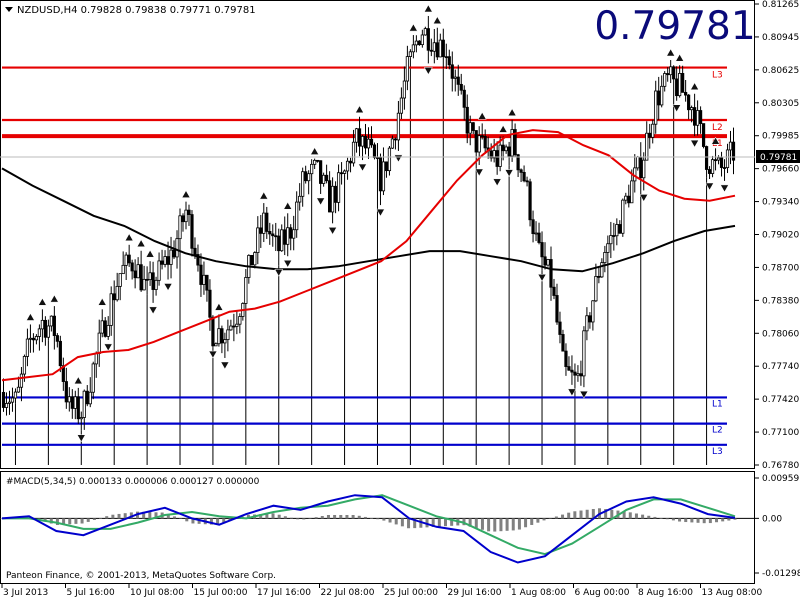  I want to click on y-tick-label: 0.79020, so click(780, 236).